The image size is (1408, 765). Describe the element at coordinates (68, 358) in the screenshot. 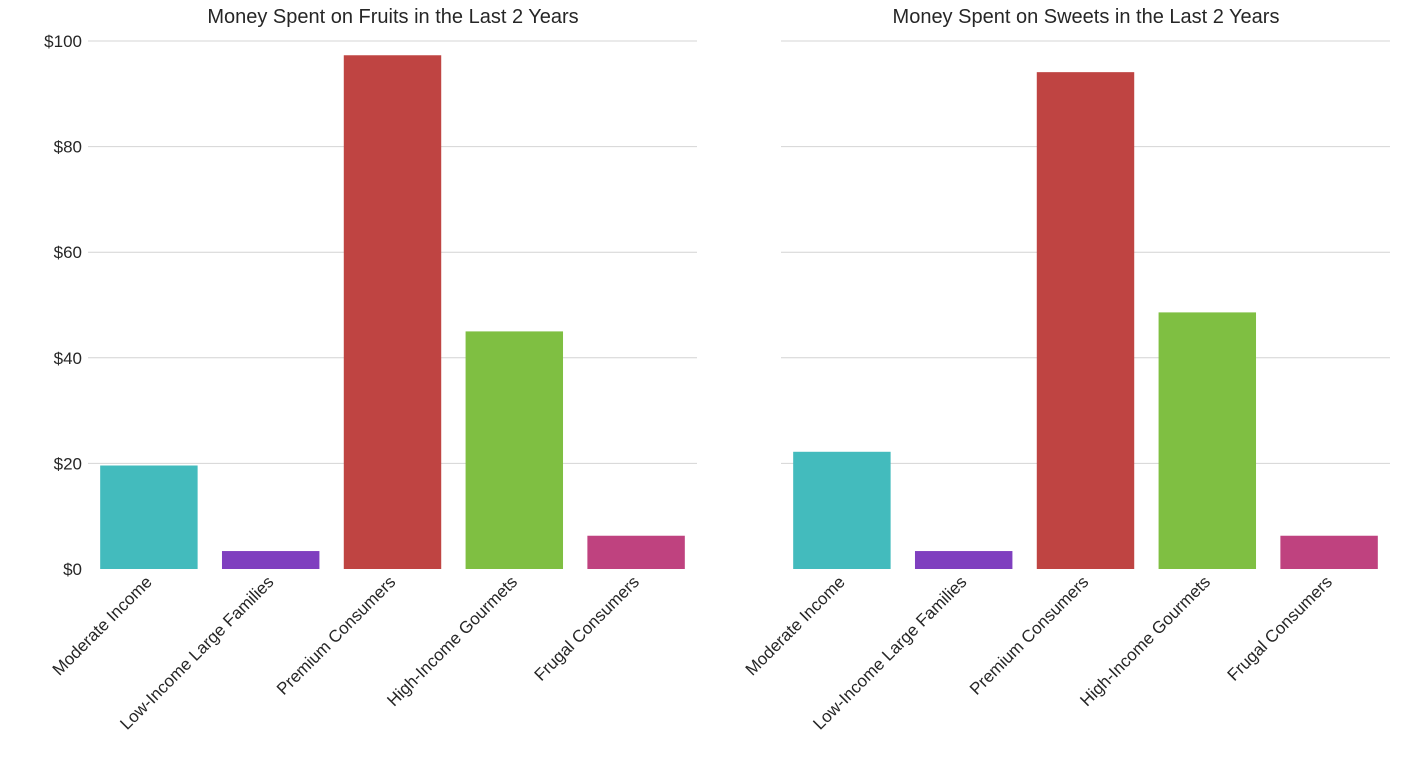

I see `y-tick-label: $40` at that location.